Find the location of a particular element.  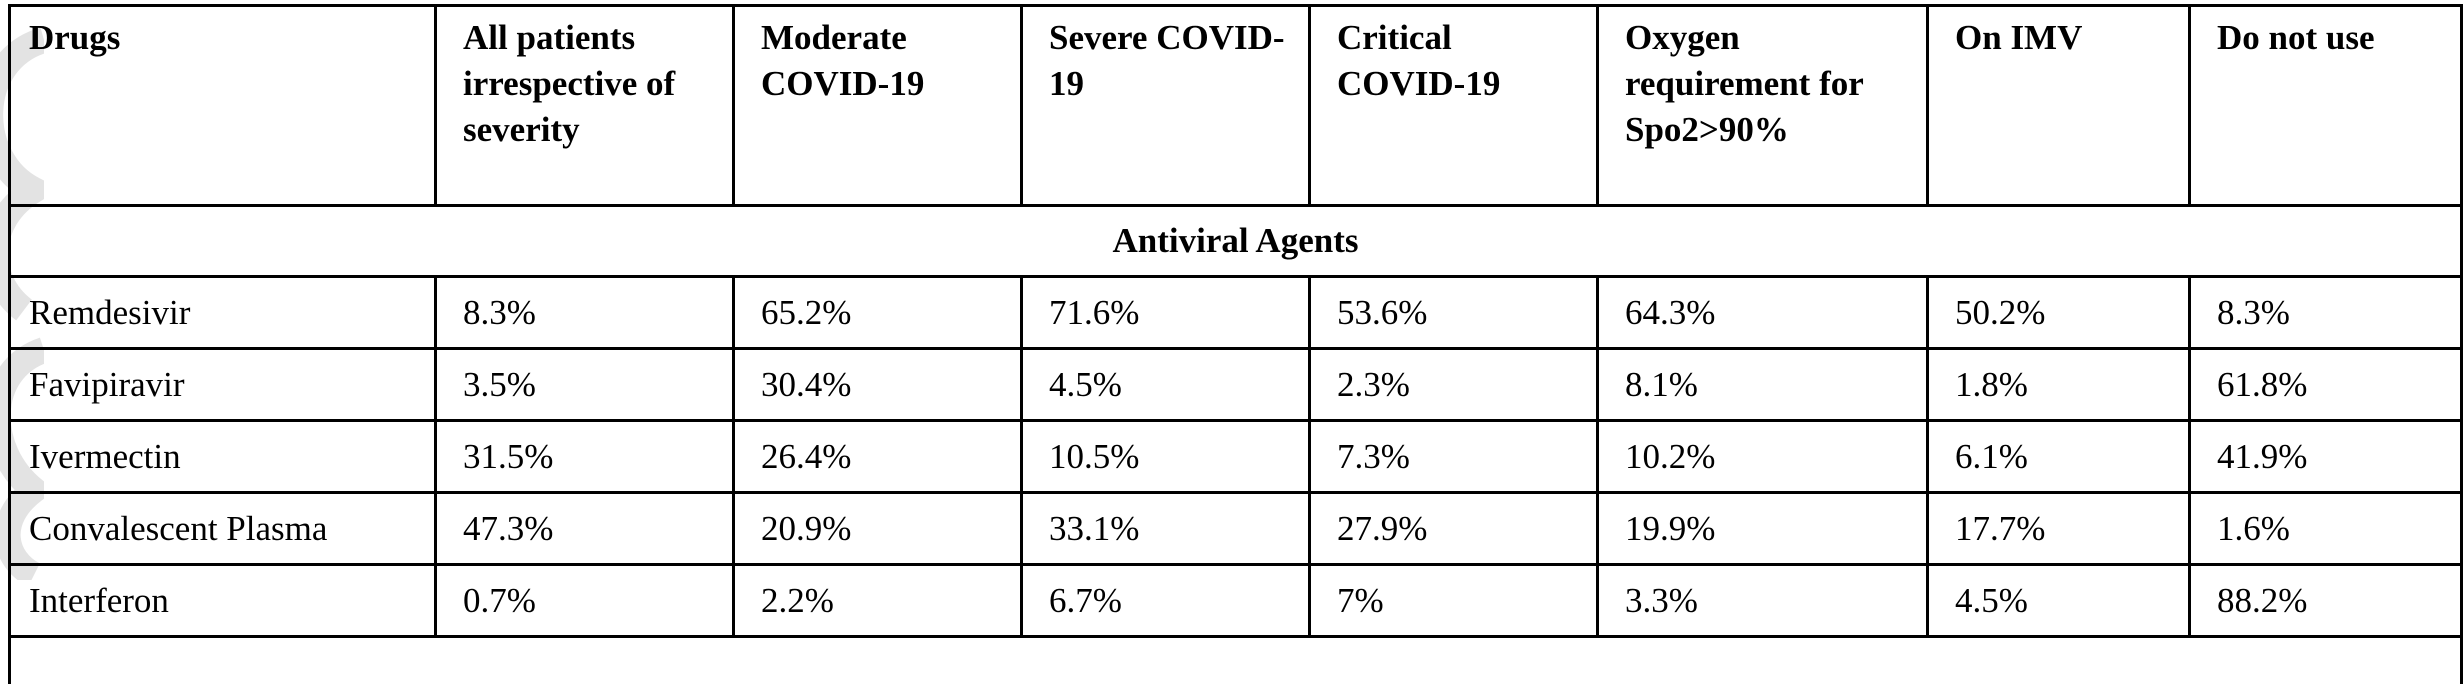

table-cell: 1.8% is located at coordinates (2059, 385).